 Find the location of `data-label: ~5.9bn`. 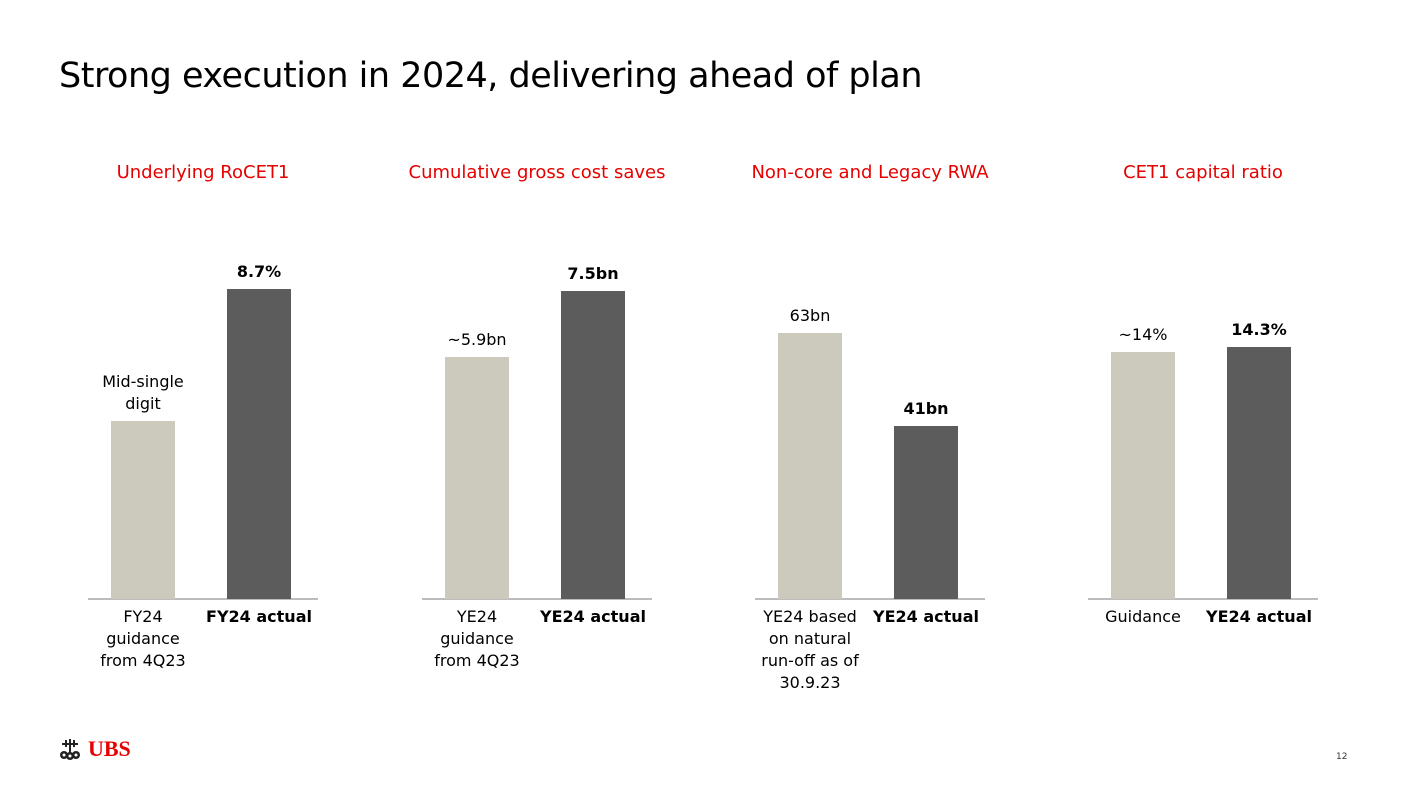

data-label: ~5.9bn is located at coordinates (477, 339).